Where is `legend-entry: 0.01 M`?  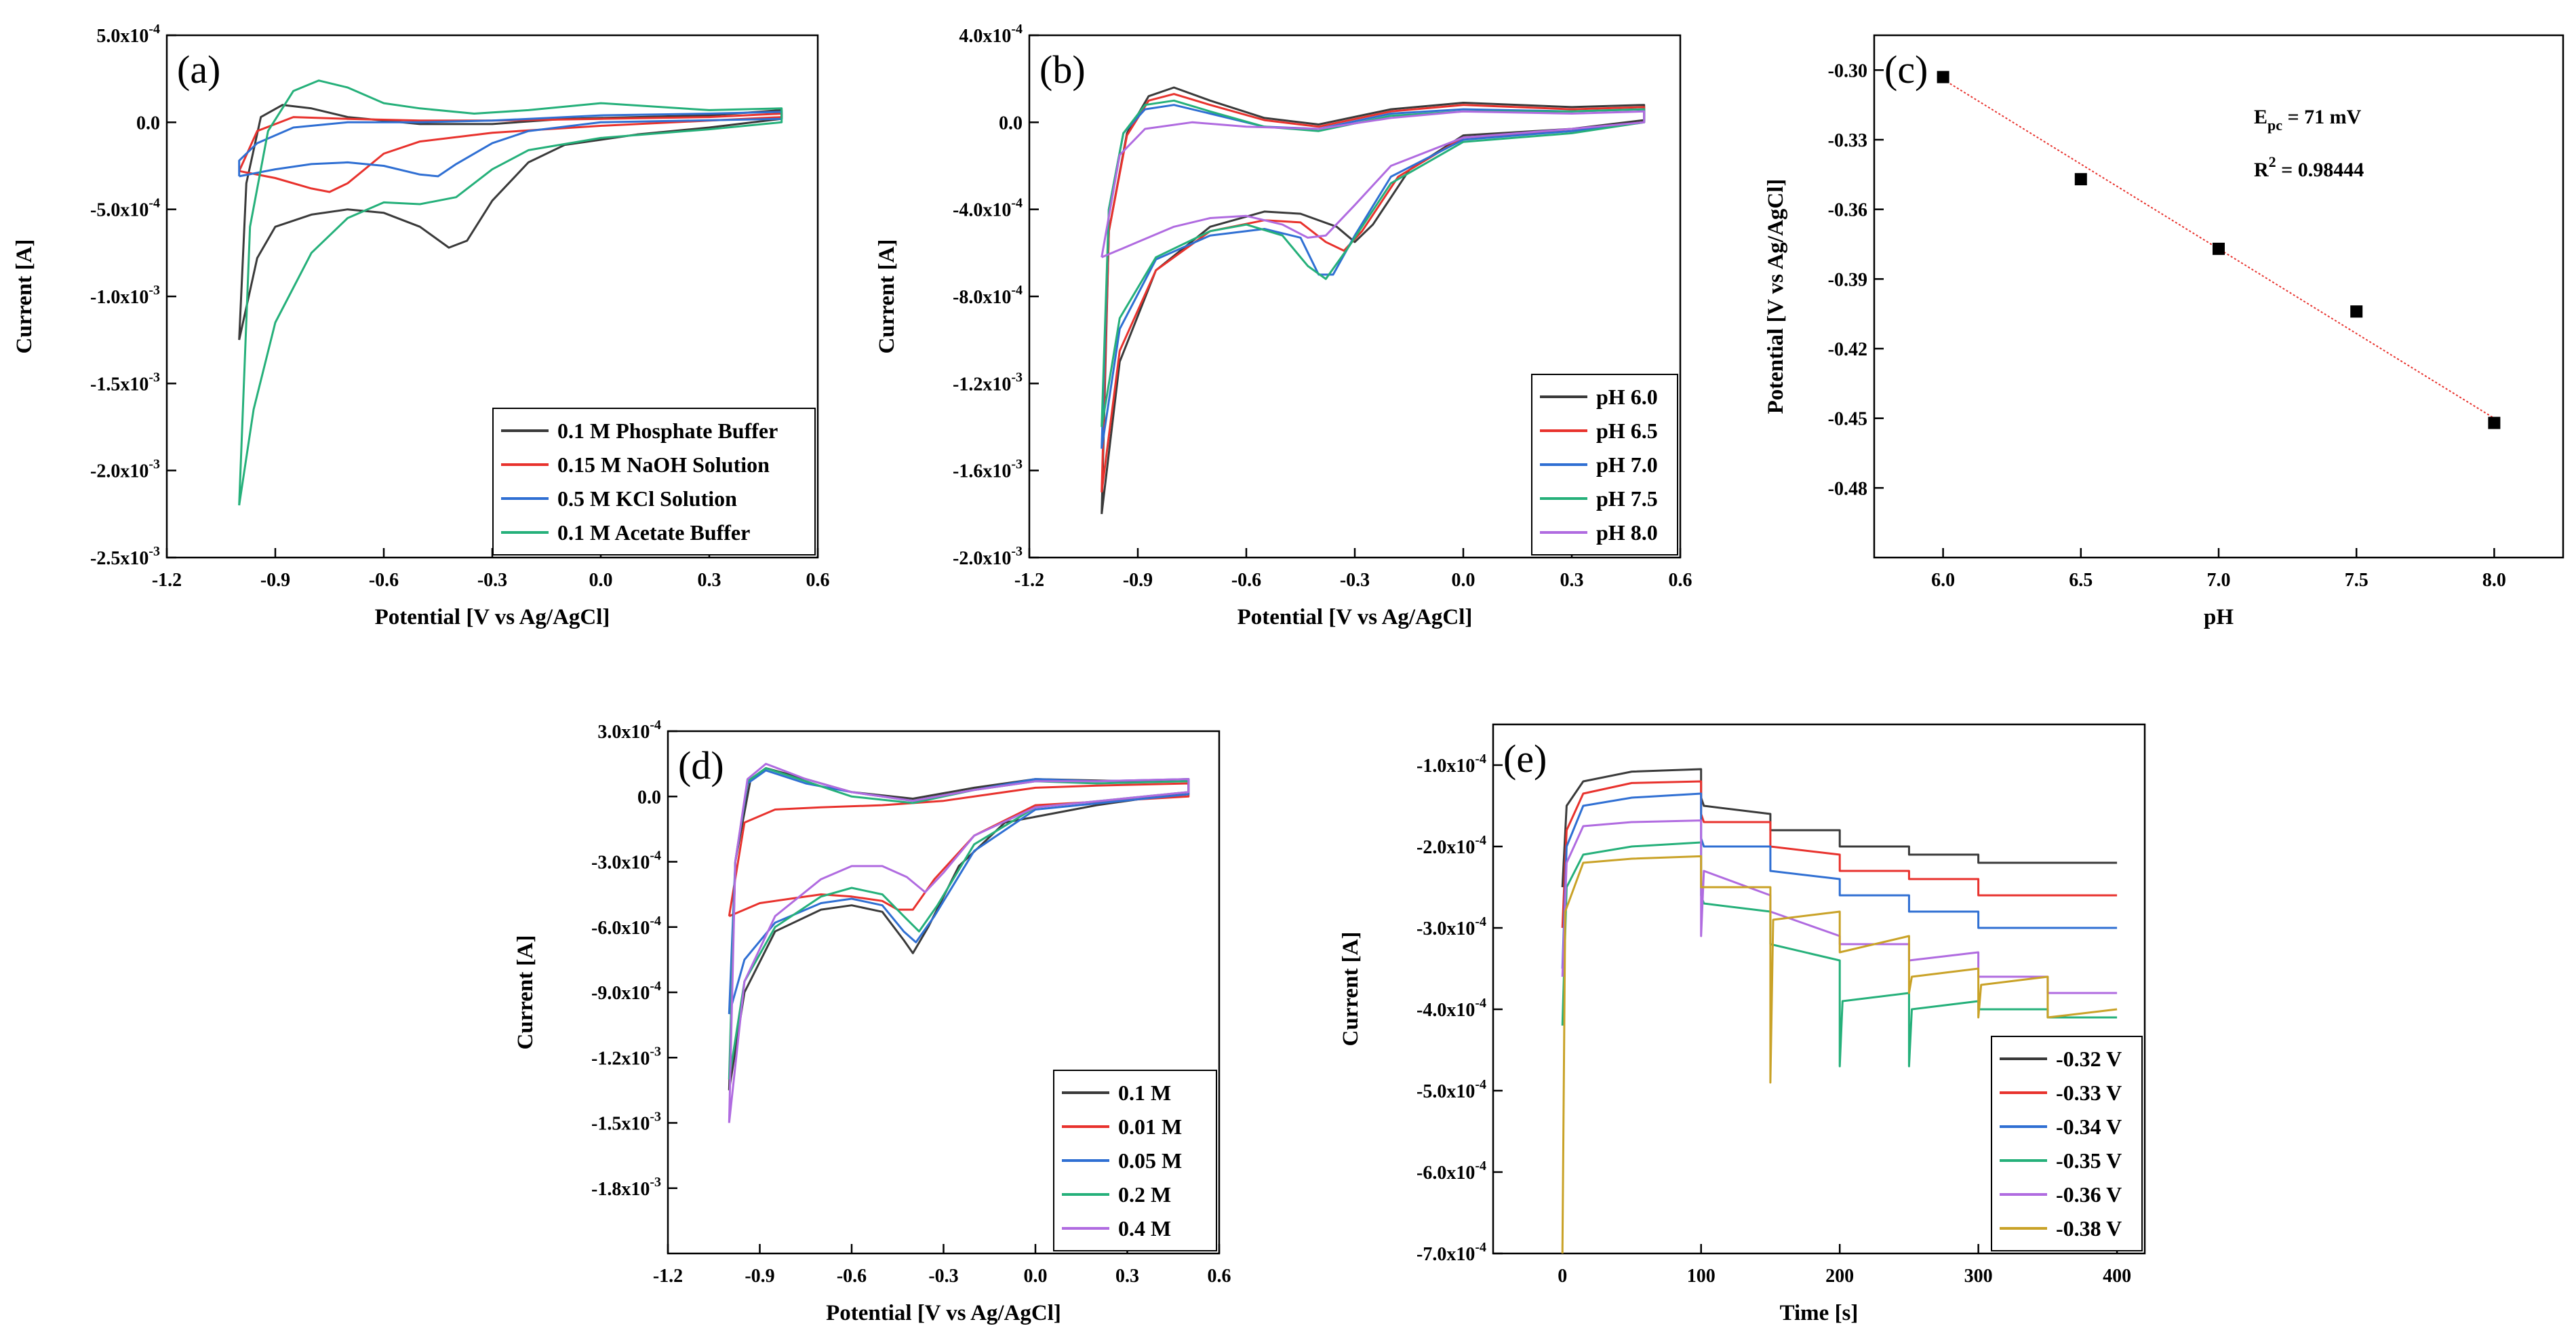 legend-entry: 0.01 M is located at coordinates (1150, 1126).